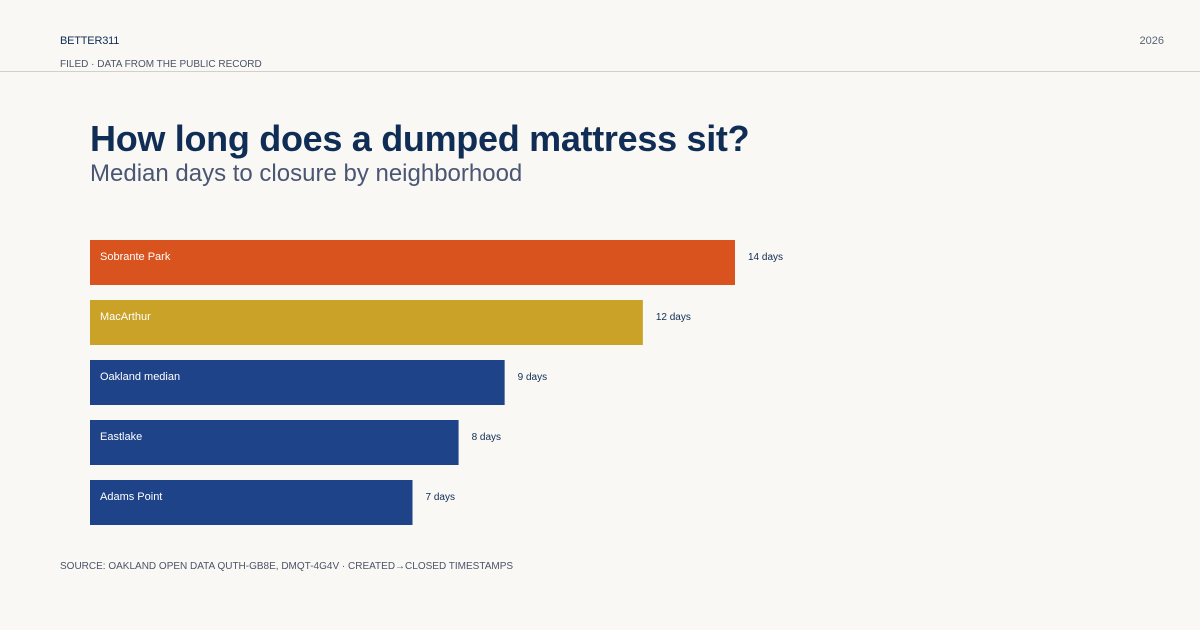 The image size is (1200, 630). I want to click on bar-eastlake, so click(274, 442).